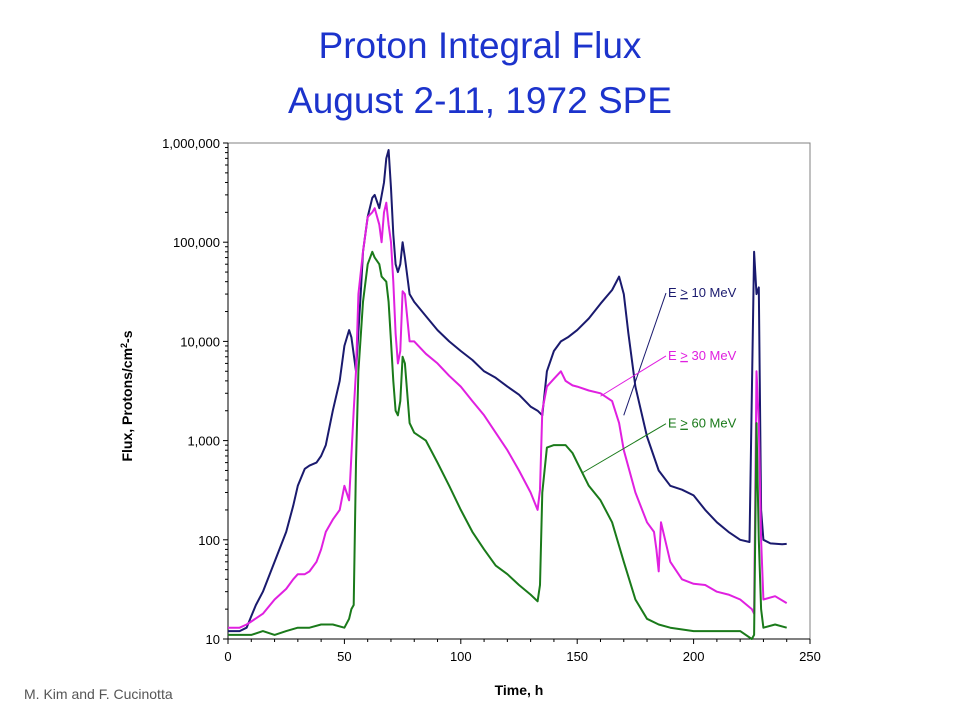 The image size is (960, 720). I want to click on y-axis-title: Flux, Protons/cm2-s, so click(127, 395).